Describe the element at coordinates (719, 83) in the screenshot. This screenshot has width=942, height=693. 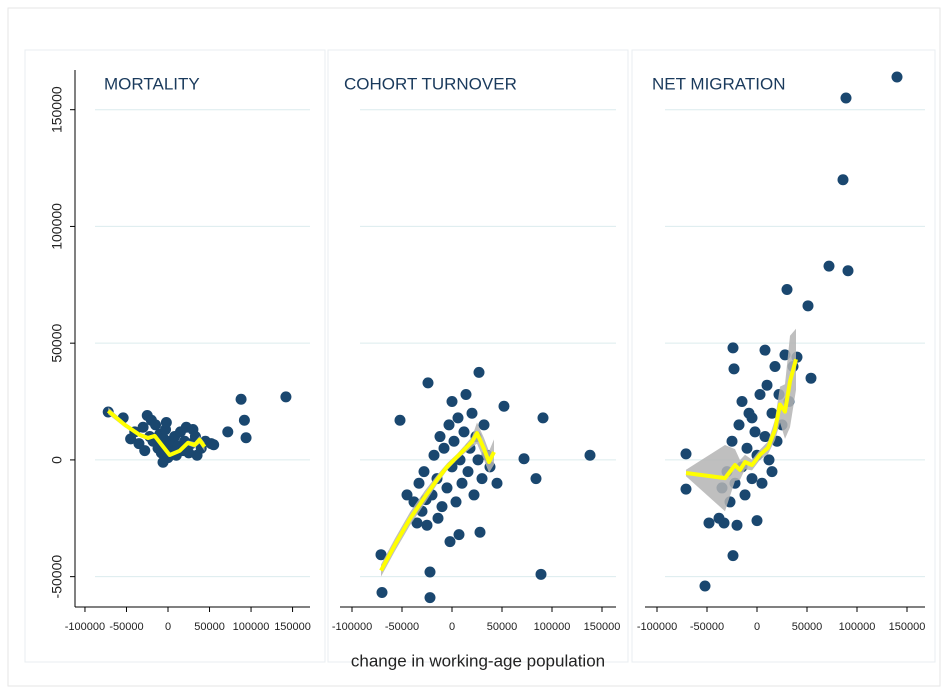
I see `panel-title: NET MIGRATION` at that location.